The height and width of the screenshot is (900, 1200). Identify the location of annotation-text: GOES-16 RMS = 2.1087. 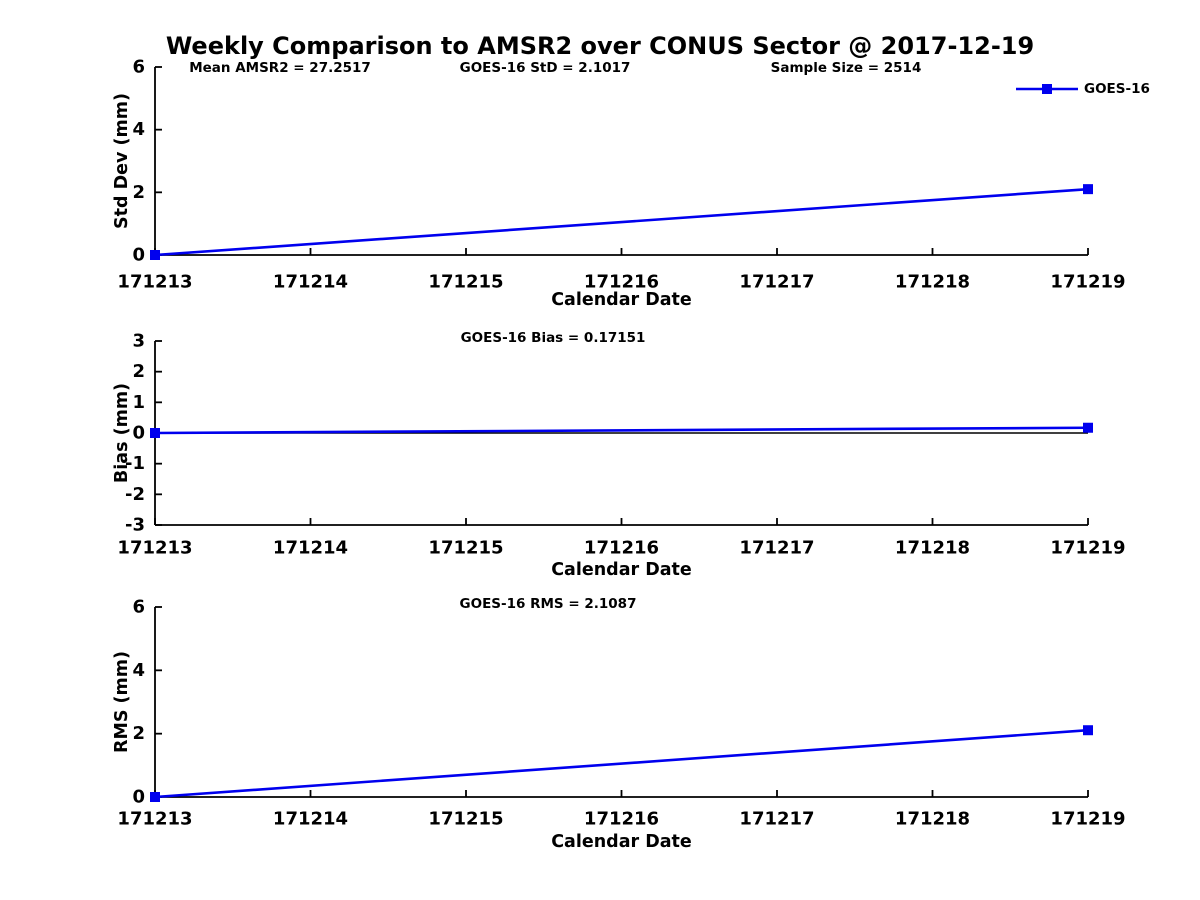
(548, 604).